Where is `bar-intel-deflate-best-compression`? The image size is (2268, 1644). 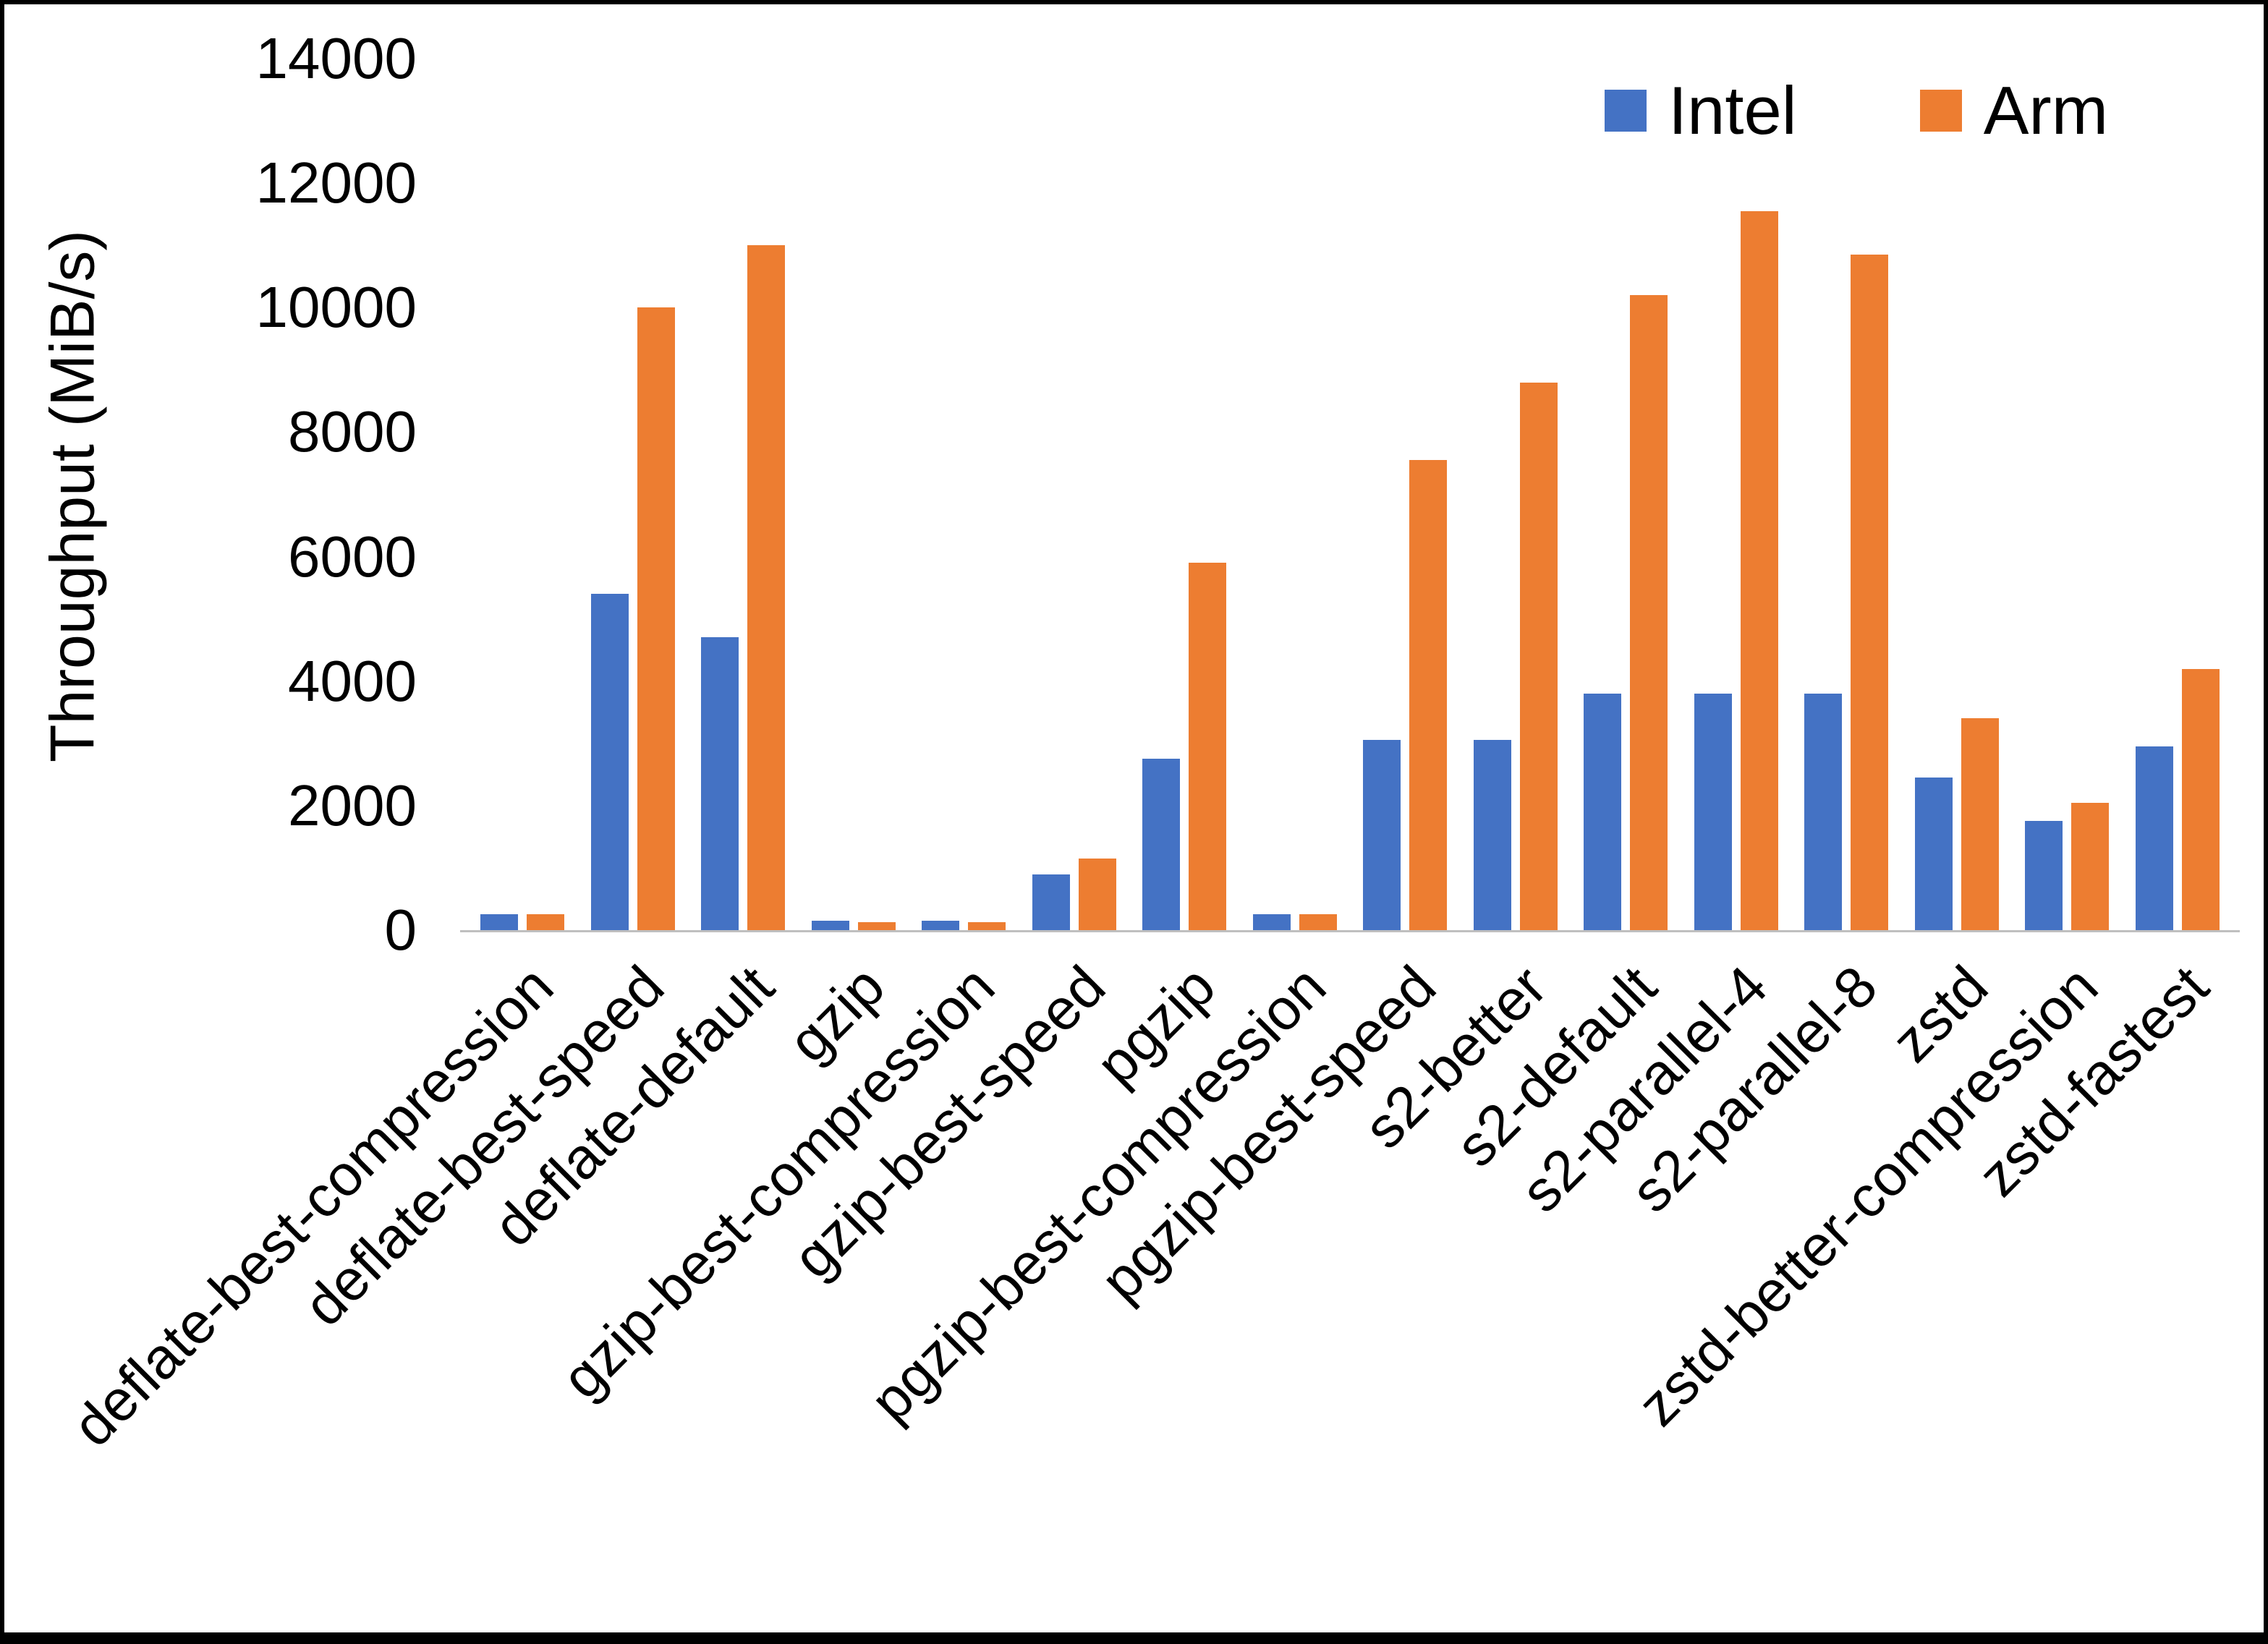 bar-intel-deflate-best-compression is located at coordinates (499, 922).